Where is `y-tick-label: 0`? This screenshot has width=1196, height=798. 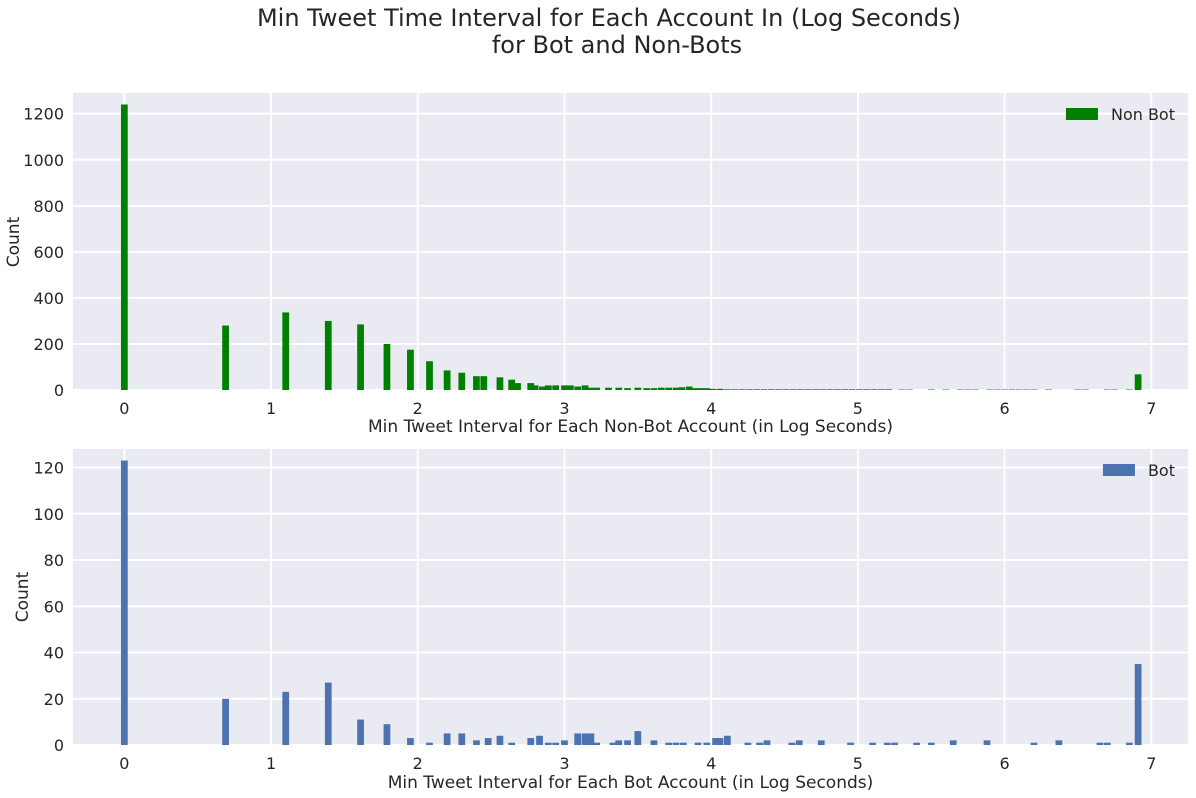 y-tick-label: 0 is located at coordinates (59, 745).